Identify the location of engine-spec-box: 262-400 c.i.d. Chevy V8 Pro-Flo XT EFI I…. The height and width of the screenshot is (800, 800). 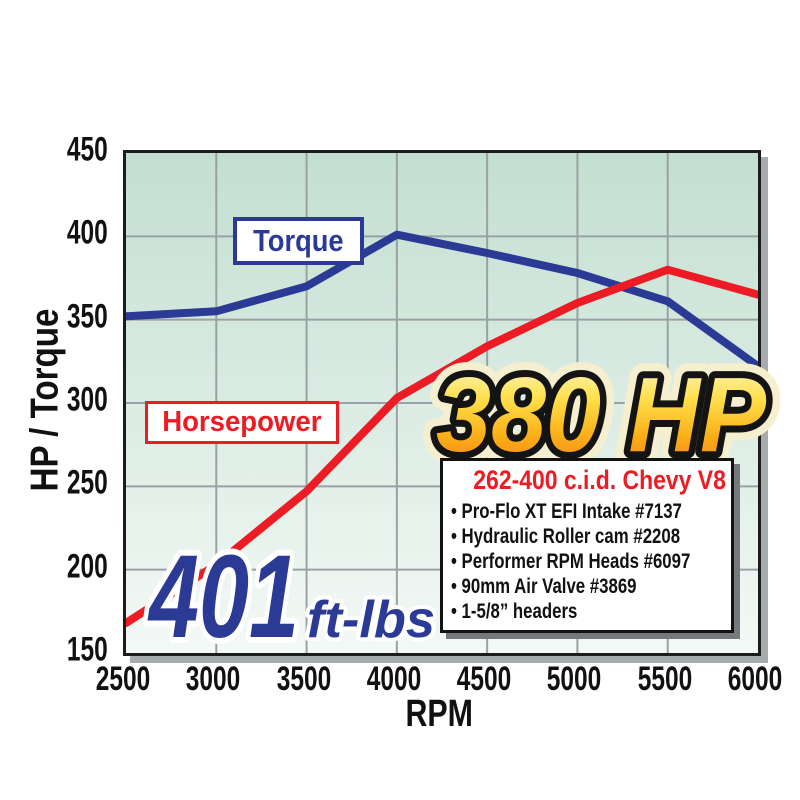
(587, 545).